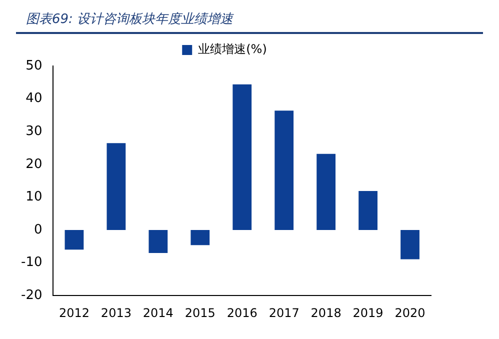  What do you see at coordinates (38, 230) in the screenshot?
I see `y-tick-label: 0` at bounding box center [38, 230].